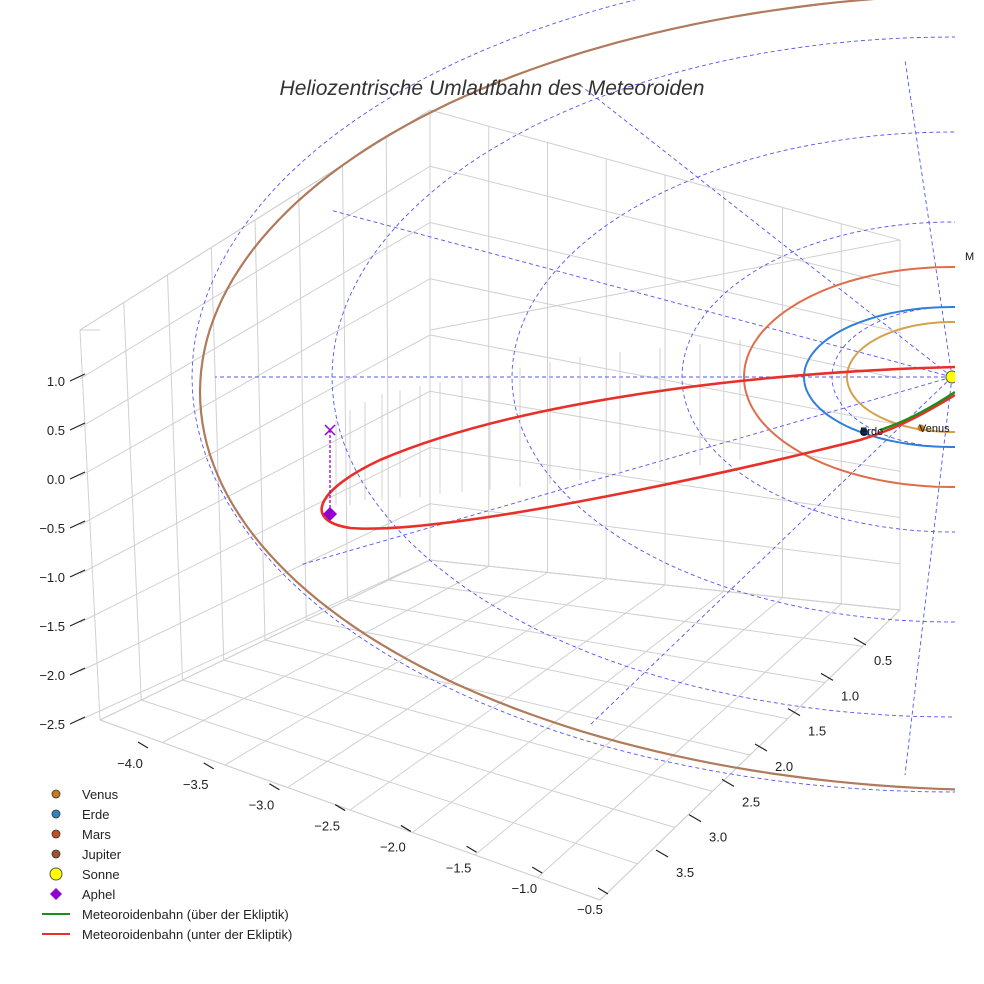 The image size is (984, 984). I want to click on y-axis-tick-label: 3.0, so click(718, 837).